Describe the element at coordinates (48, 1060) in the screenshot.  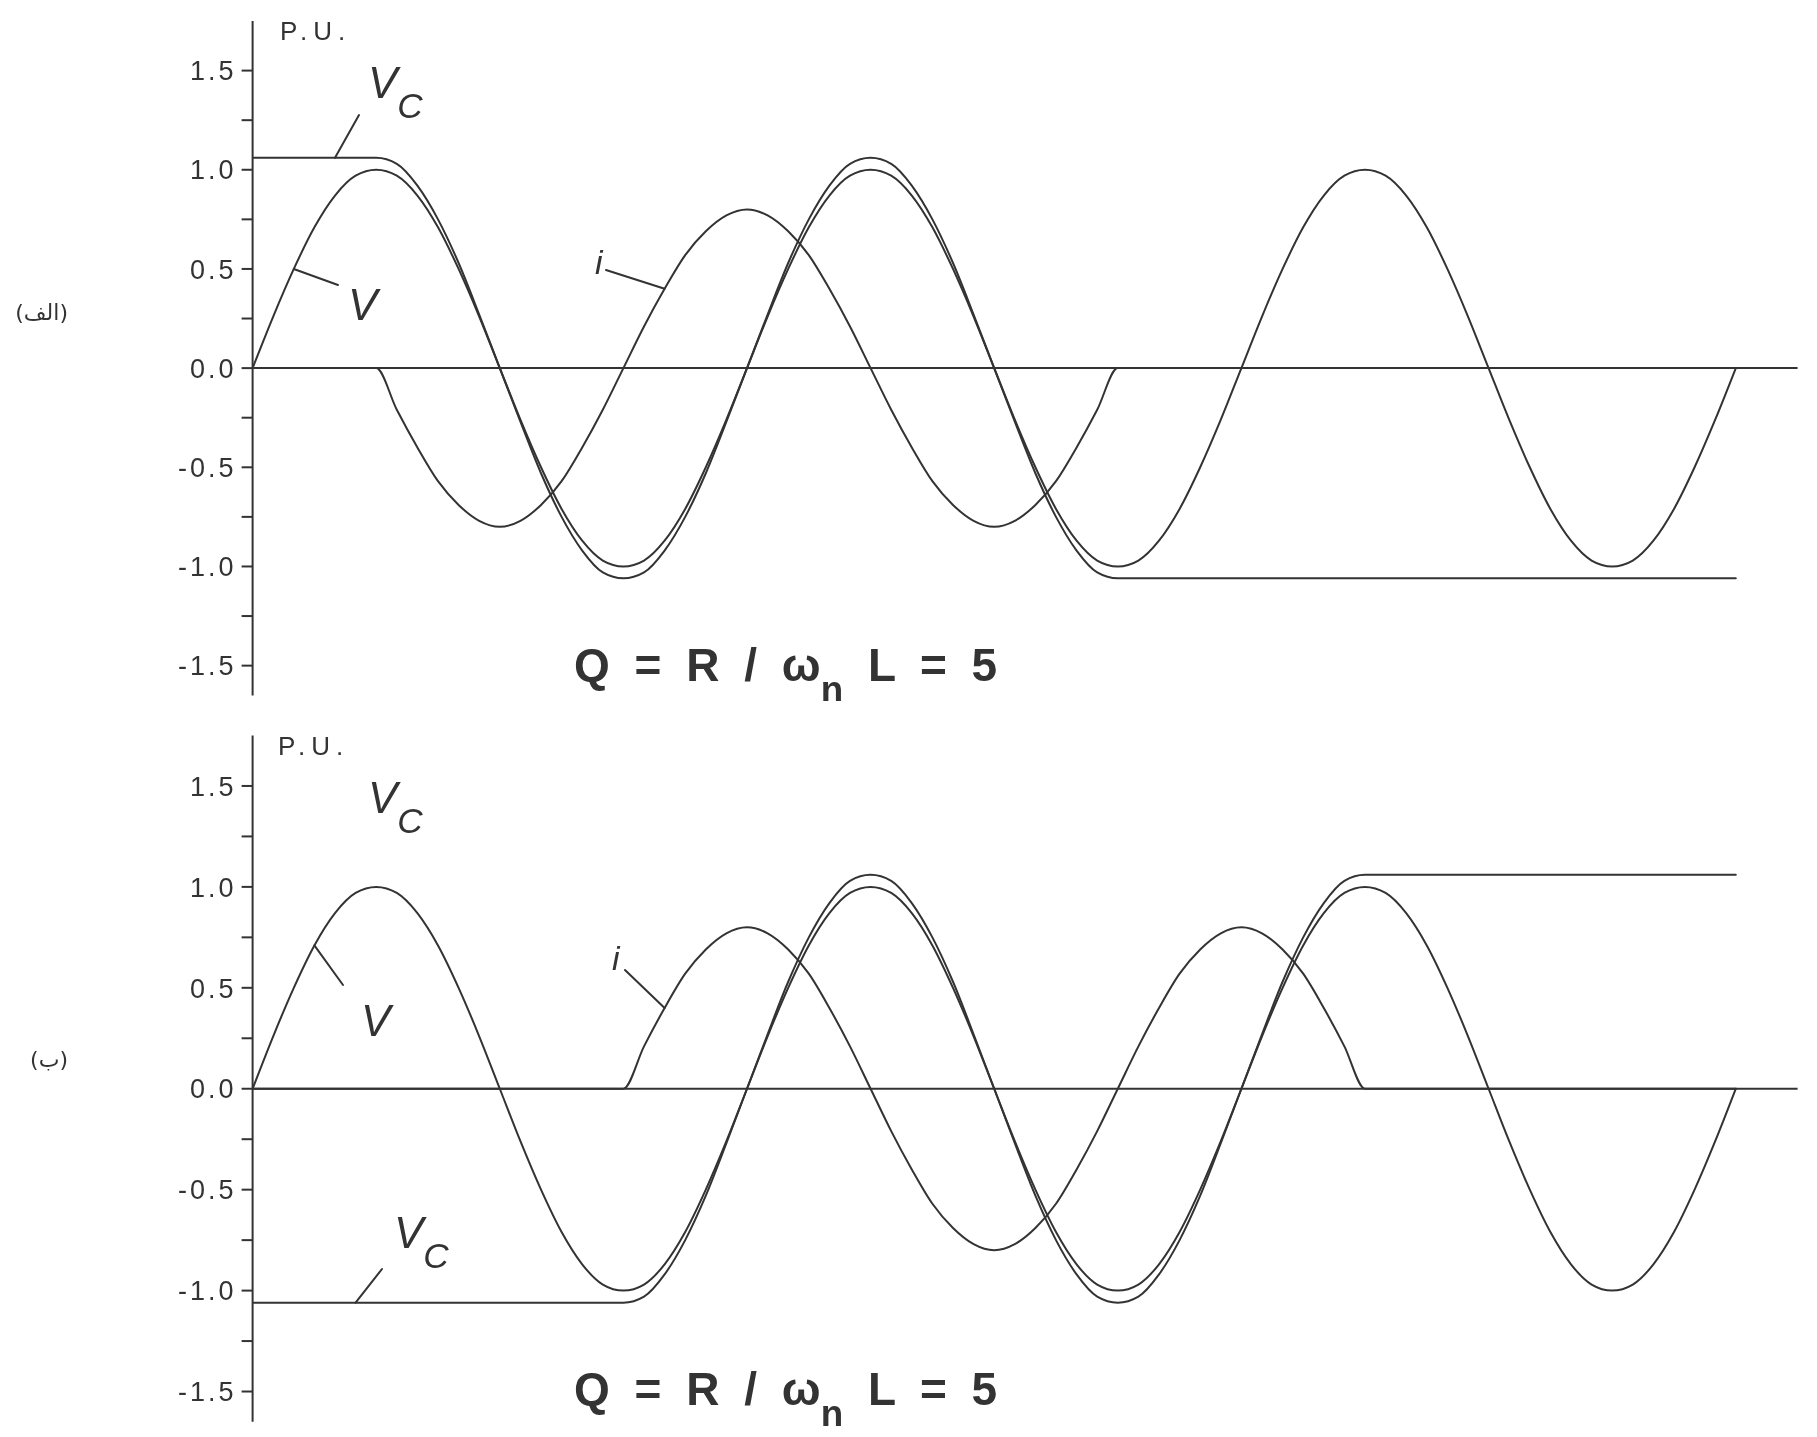
I see `text: (ب)` at that location.